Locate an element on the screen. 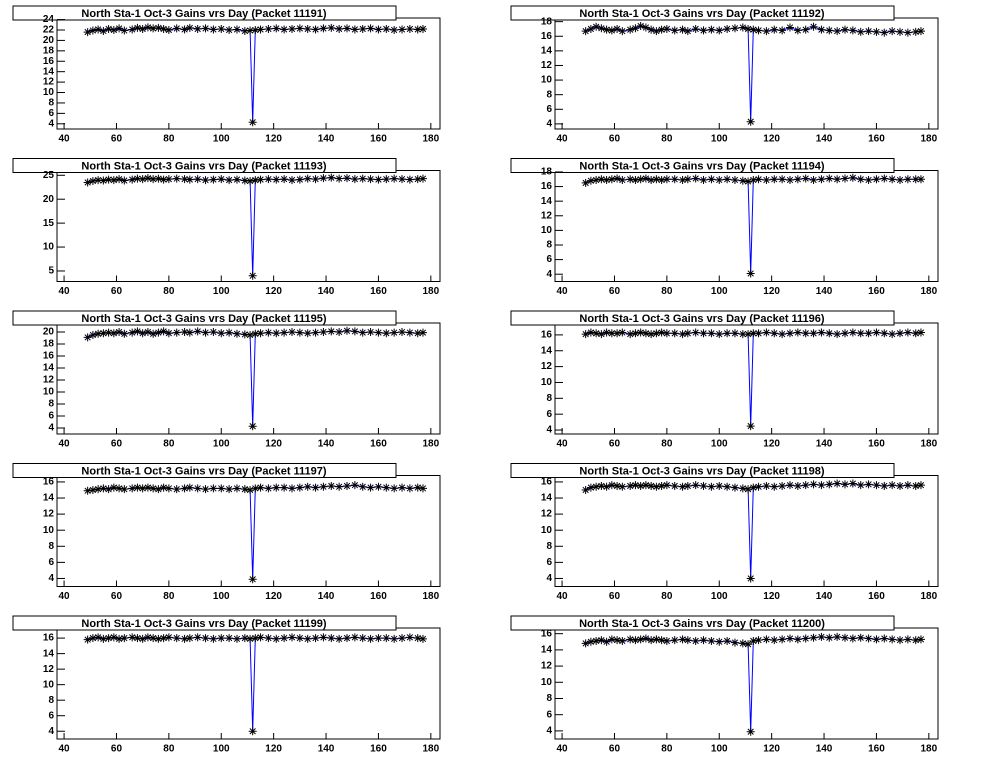 Image resolution: width=996 pixels, height=762 pixels. x-tick-label: 160 is located at coordinates (876, 596).